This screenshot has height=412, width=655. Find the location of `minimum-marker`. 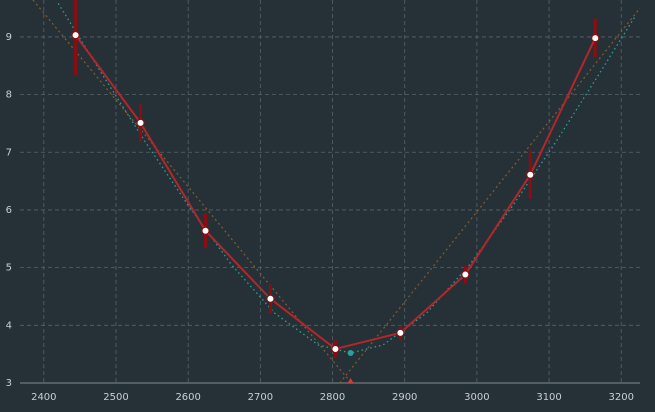

minimum-marker is located at coordinates (350, 380).